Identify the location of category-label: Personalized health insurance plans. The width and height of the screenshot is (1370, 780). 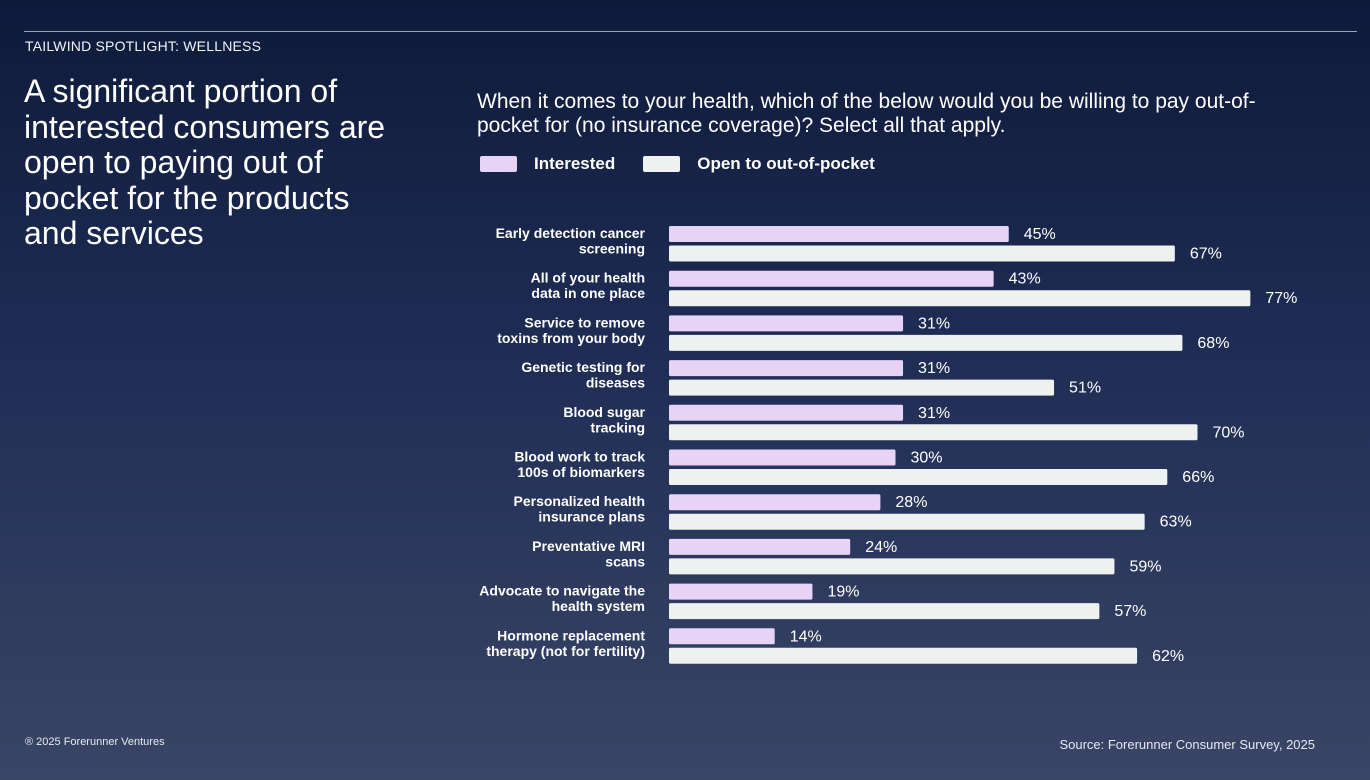
(580, 509).